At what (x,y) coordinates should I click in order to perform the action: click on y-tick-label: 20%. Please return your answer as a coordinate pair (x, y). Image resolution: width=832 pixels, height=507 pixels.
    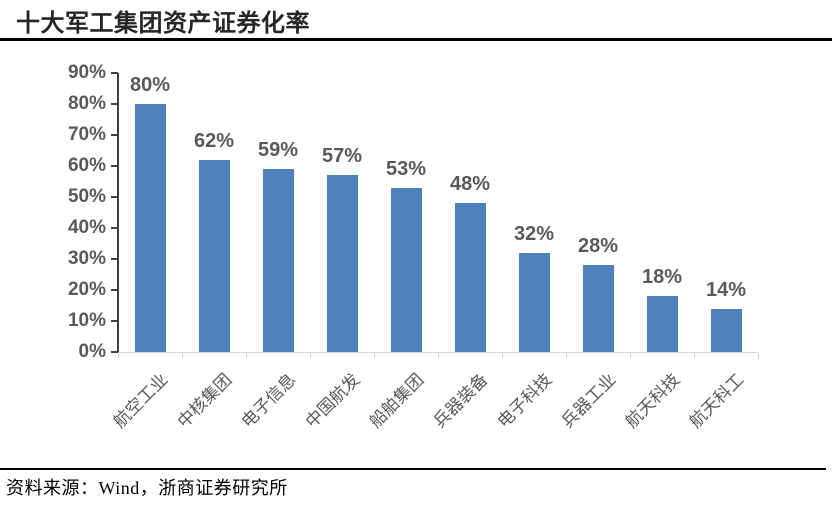
    Looking at the image, I should click on (86, 289).